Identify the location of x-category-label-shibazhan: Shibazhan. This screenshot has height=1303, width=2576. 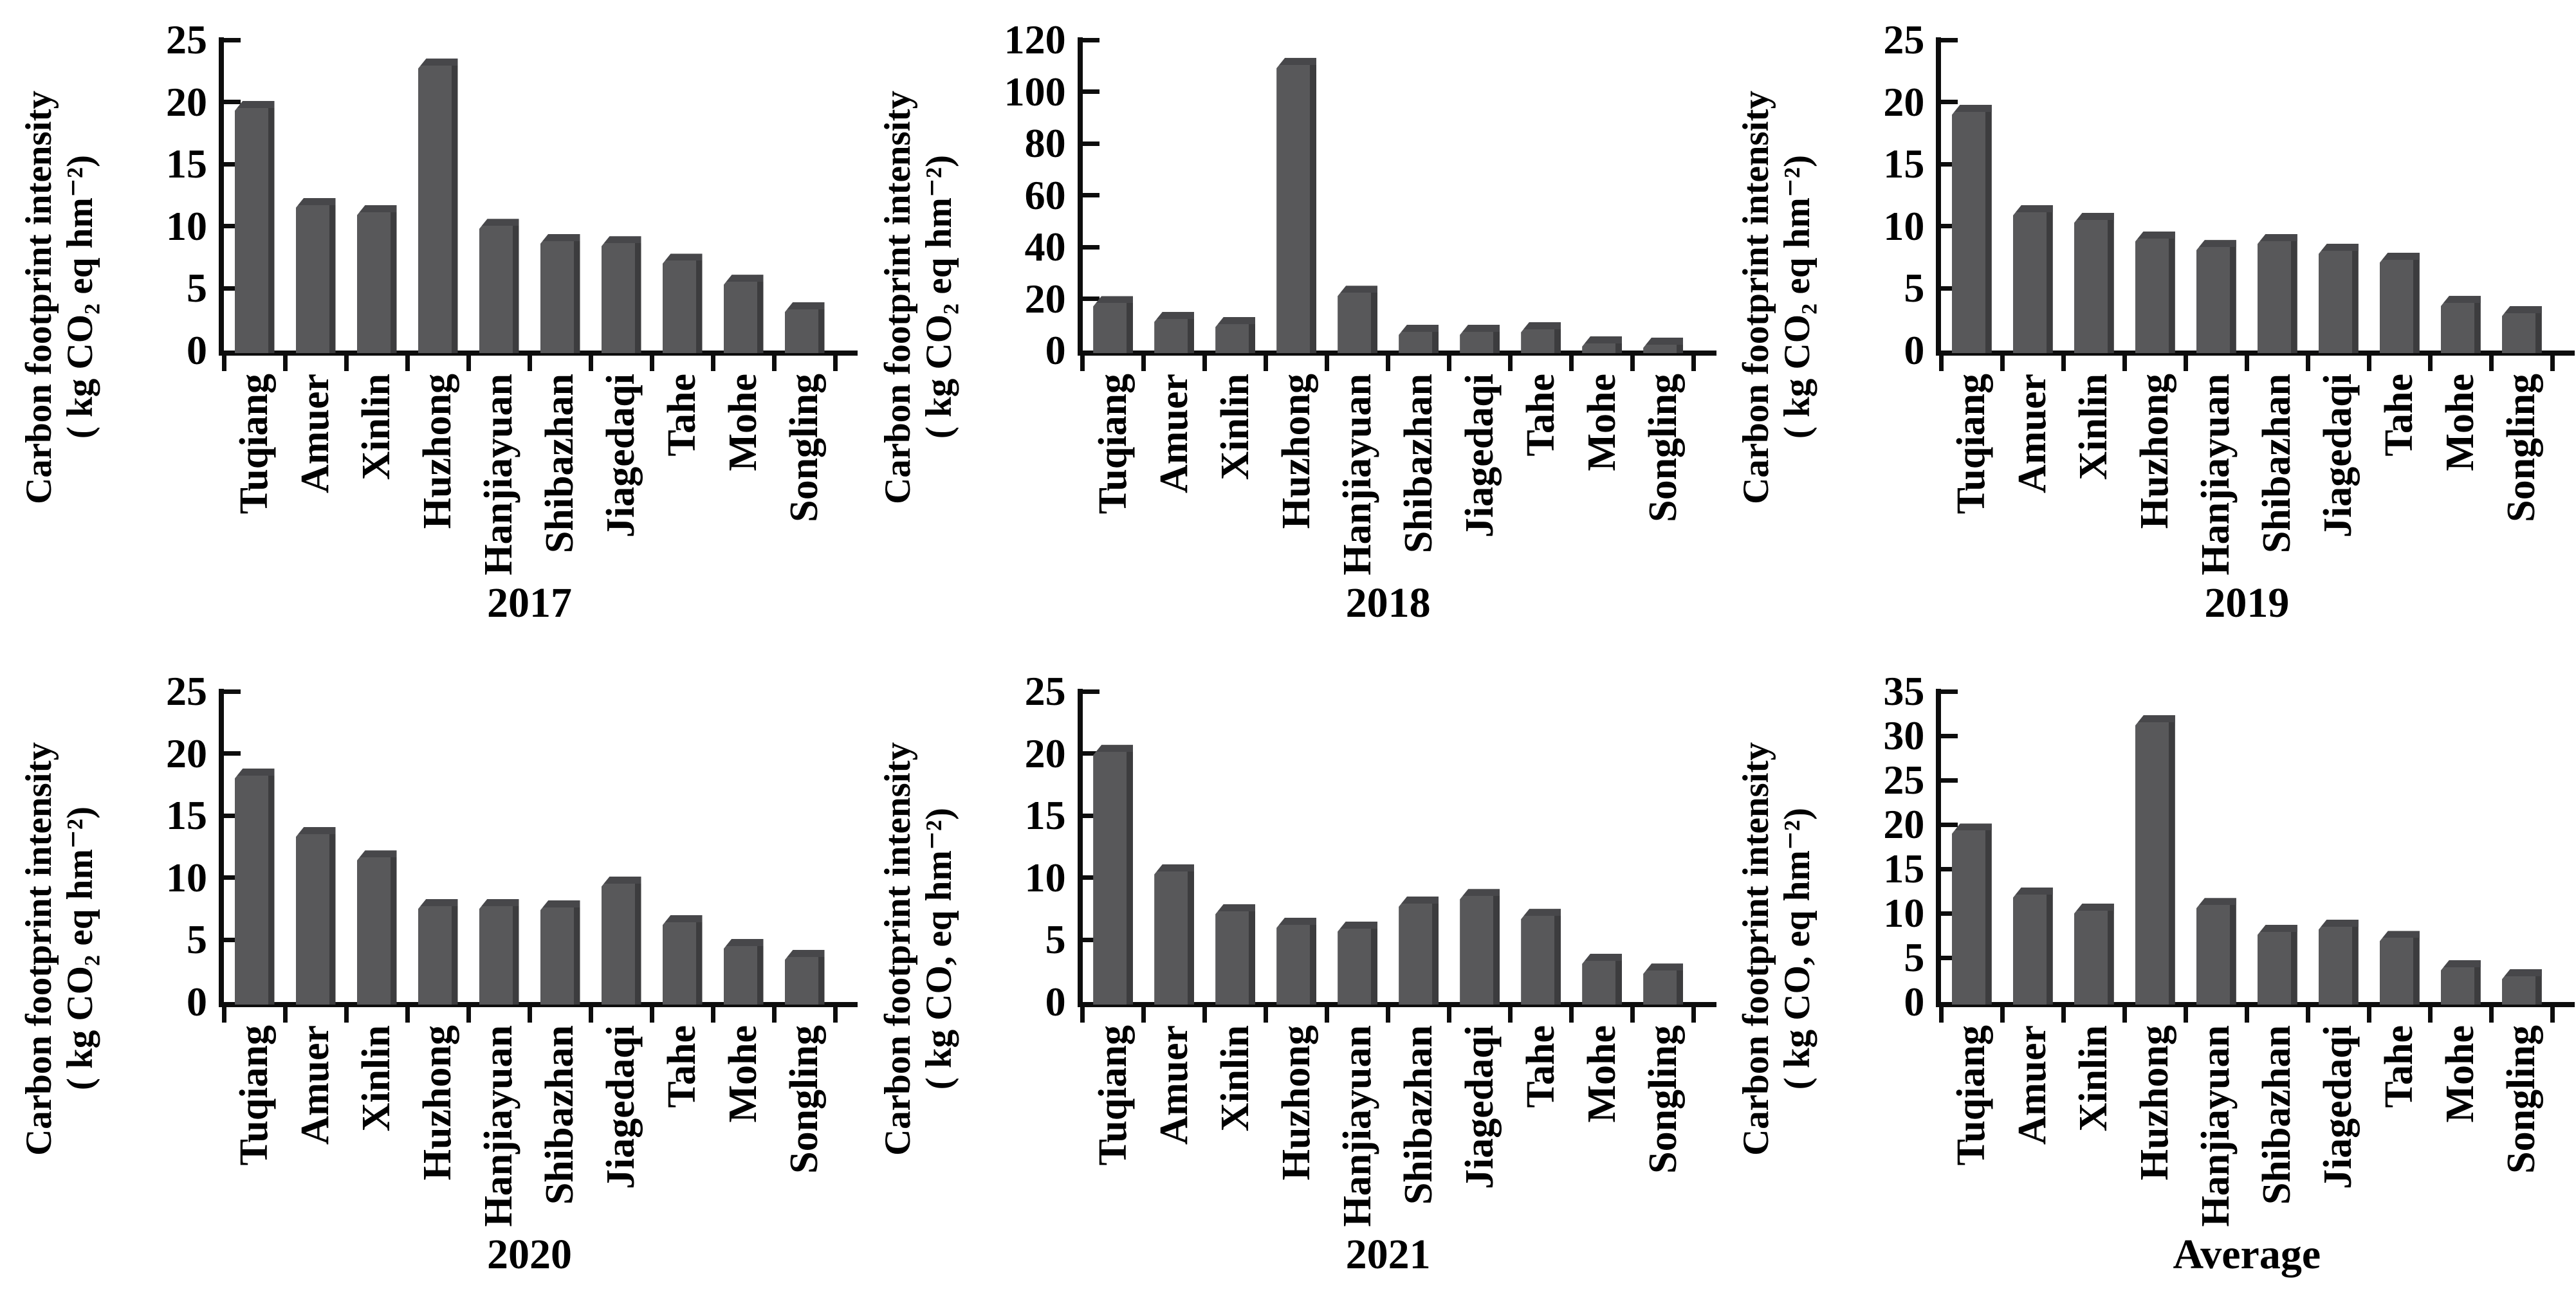
(2277, 1141).